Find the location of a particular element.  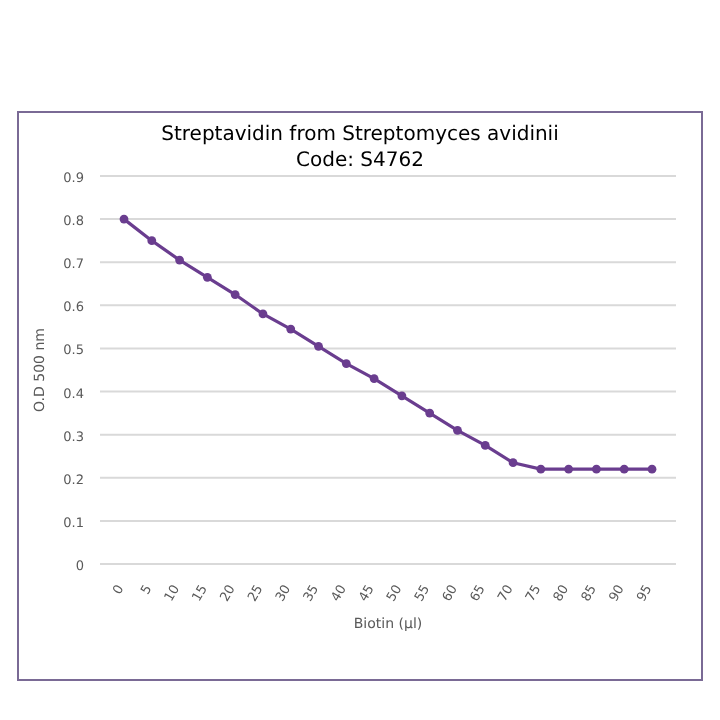

chart-subtitle: Code: S4762 is located at coordinates (360, 161).